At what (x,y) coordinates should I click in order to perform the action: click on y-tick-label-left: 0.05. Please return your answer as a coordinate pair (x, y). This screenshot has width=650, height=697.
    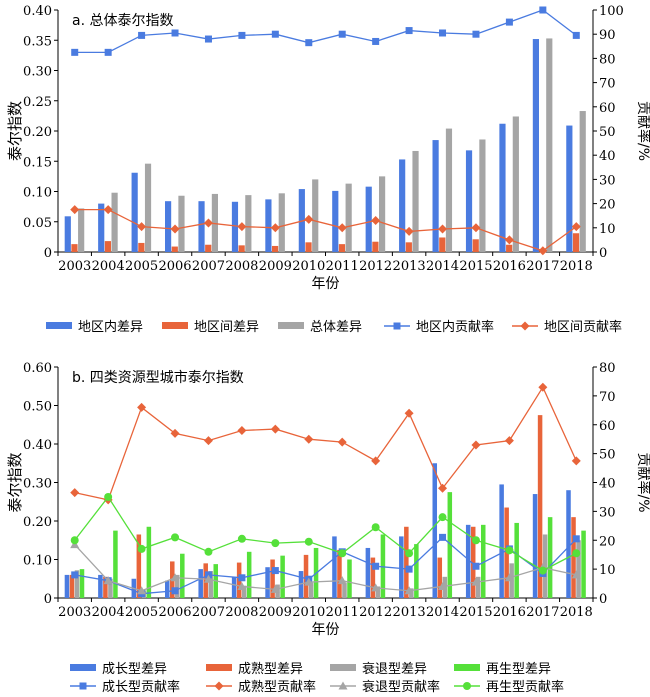
    Looking at the image, I should click on (37, 223).